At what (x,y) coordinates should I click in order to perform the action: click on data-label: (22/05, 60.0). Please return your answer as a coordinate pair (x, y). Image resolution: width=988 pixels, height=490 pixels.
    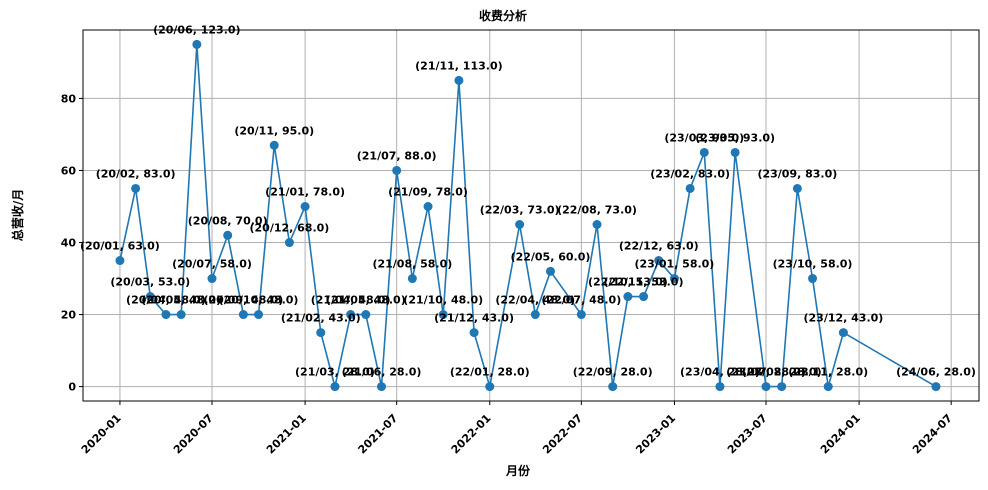
    Looking at the image, I should click on (551, 256).